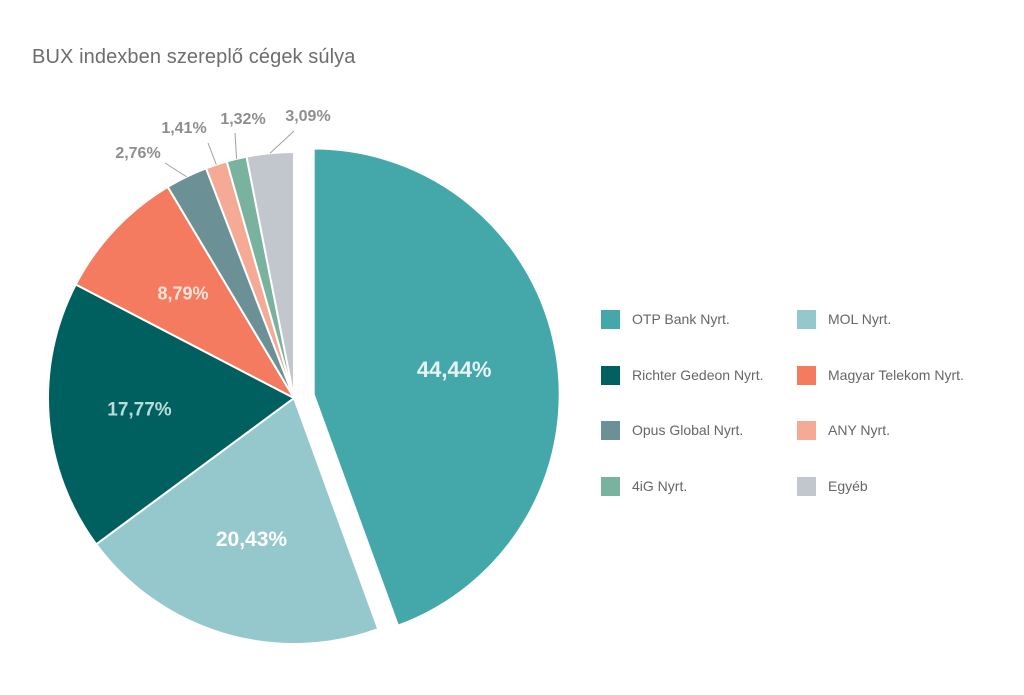 This screenshot has width=1024, height=695. I want to click on data-label-magyar-telekom-nyrt: 8,79%, so click(182, 293).